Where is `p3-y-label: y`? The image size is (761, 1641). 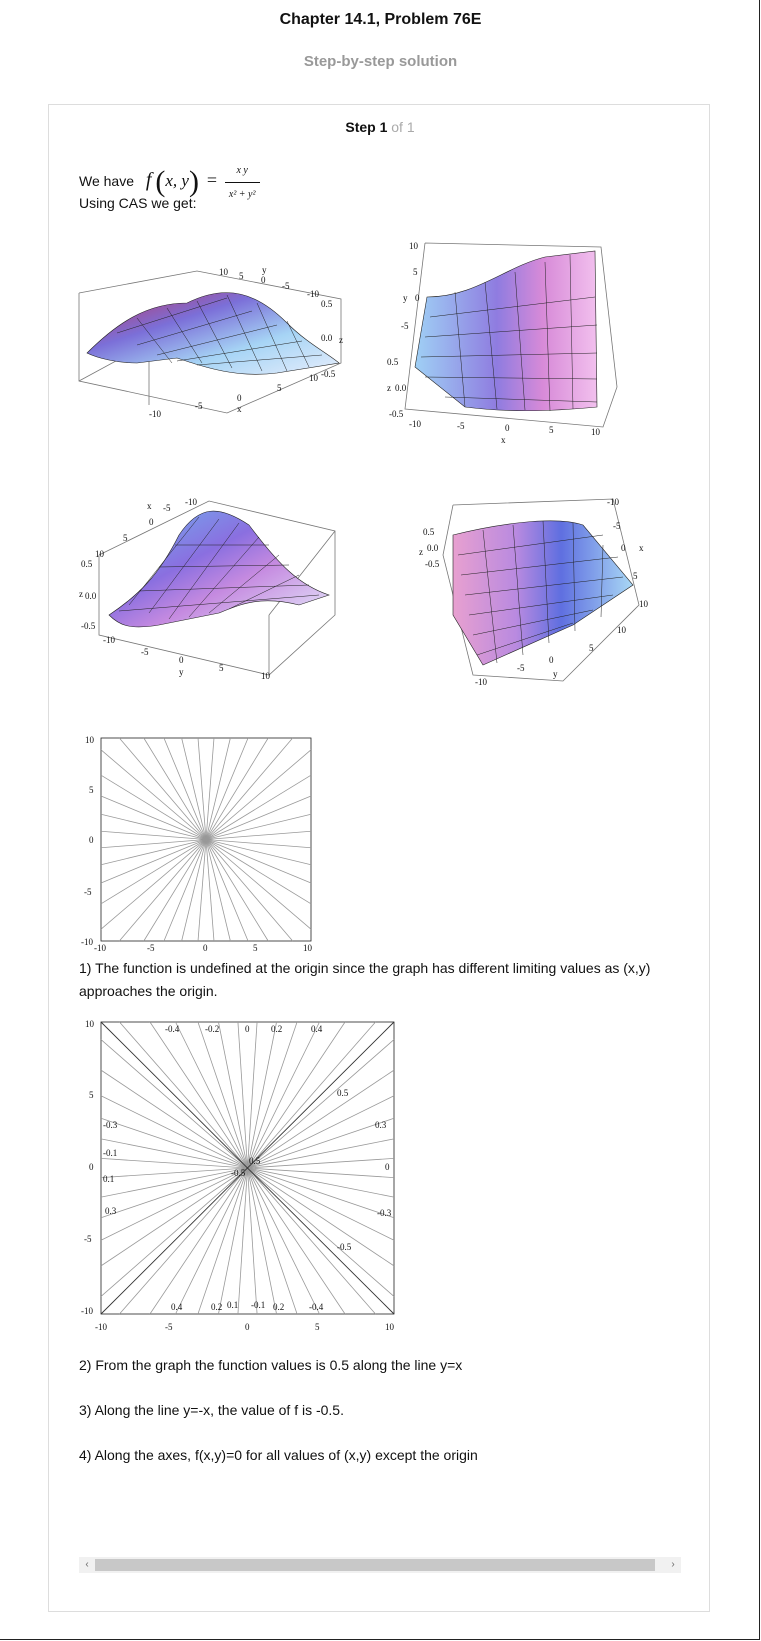 p3-y-label: y is located at coordinates (181, 672).